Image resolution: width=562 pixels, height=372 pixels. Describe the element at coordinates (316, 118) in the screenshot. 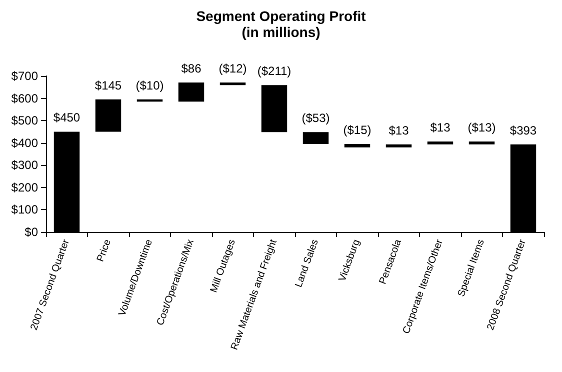

I see `data-label: ($53)` at that location.